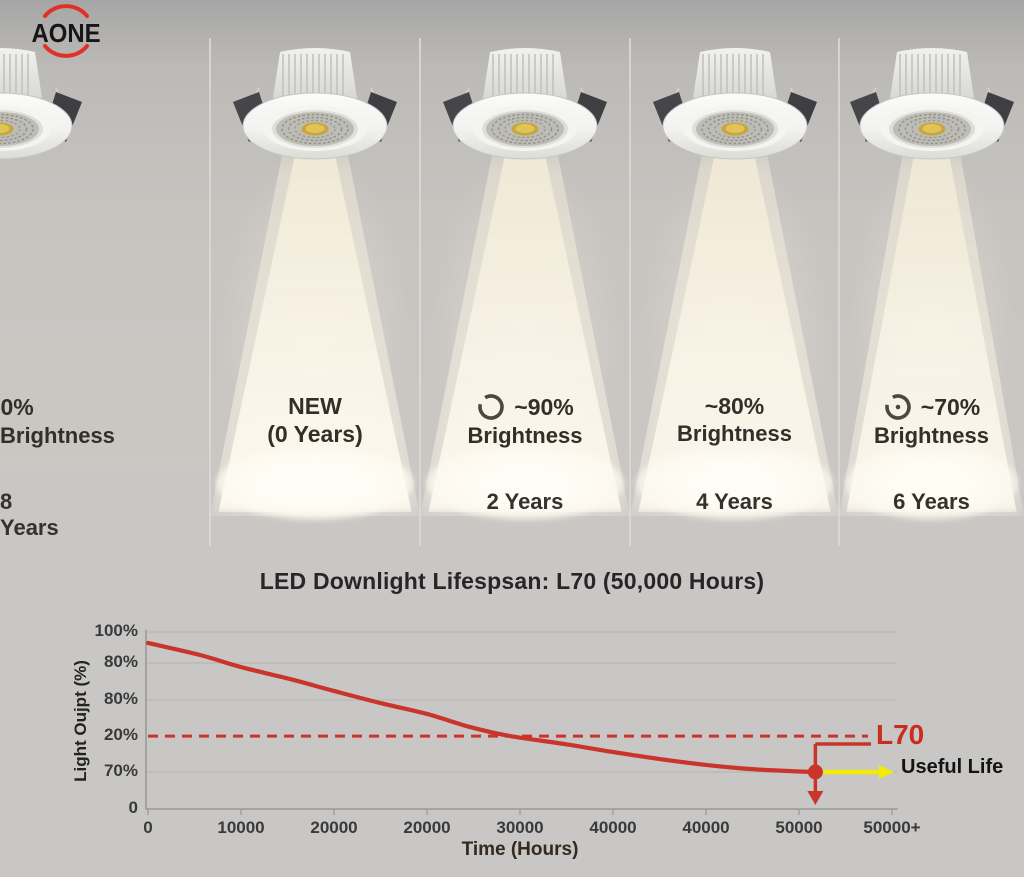  I want to click on brand-logo: AONE, so click(66, 31).